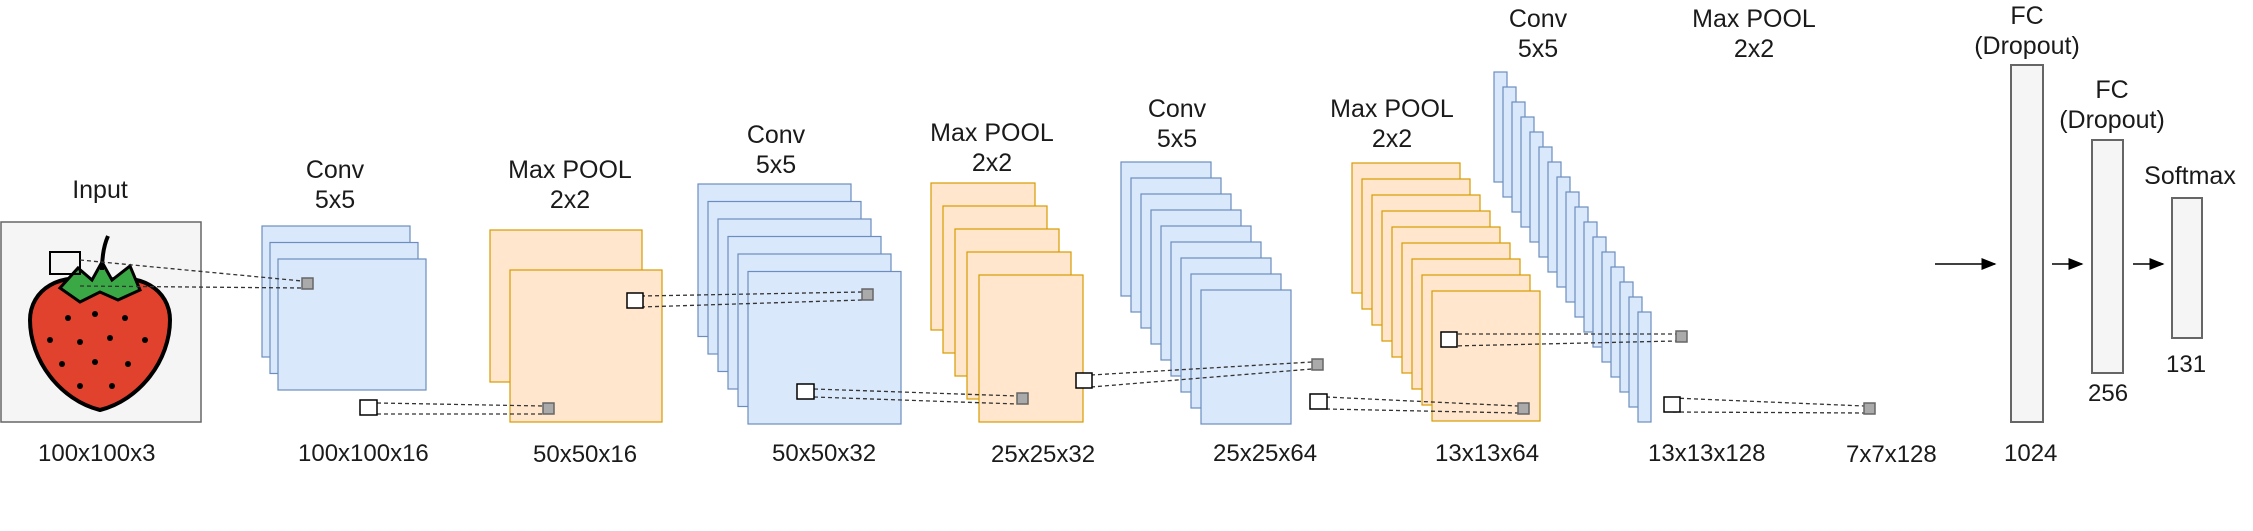  Describe the element at coordinates (2190, 176) in the screenshot. I see `stage-title-softmax: Softmax` at that location.